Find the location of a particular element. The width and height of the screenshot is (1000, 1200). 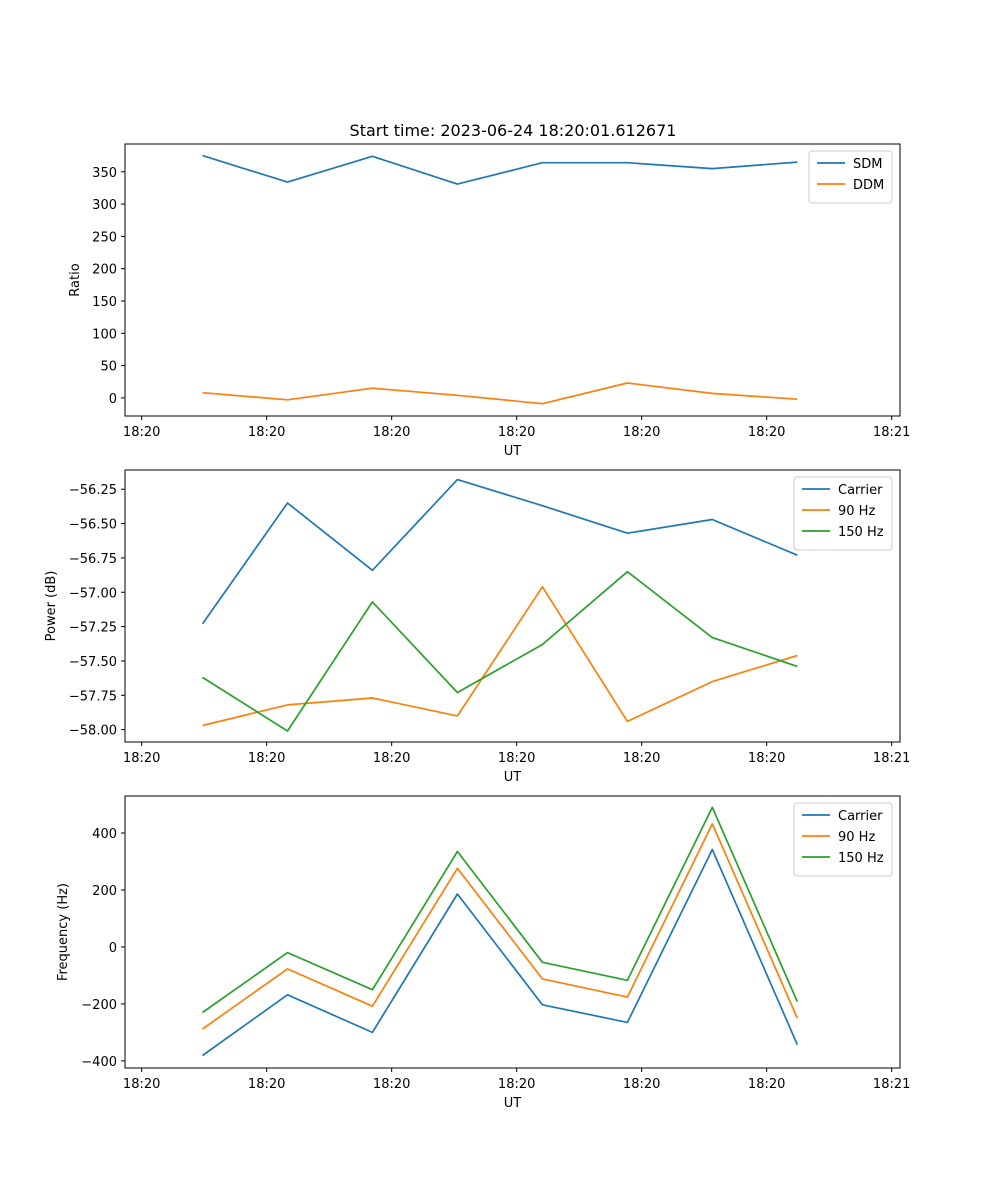

figure-title: Start time: 2023-06-24 18:20:01.612671 is located at coordinates (513, 130).